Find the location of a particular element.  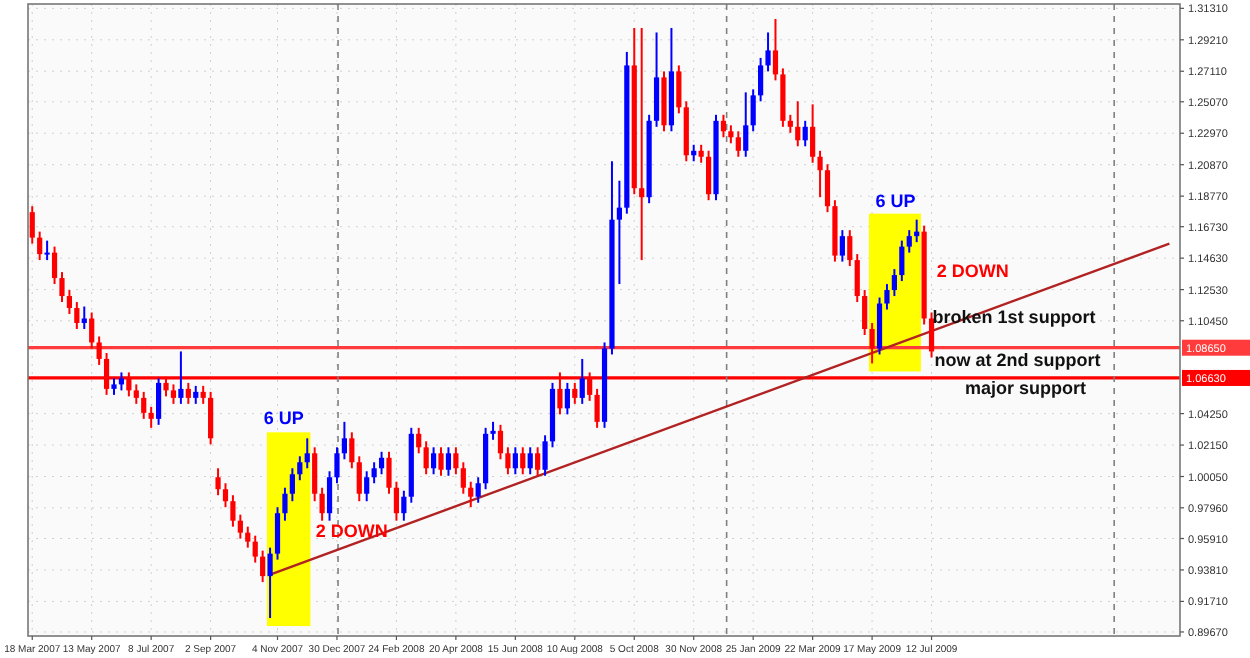

annotation: now at 2nd support is located at coordinates (1017, 360).